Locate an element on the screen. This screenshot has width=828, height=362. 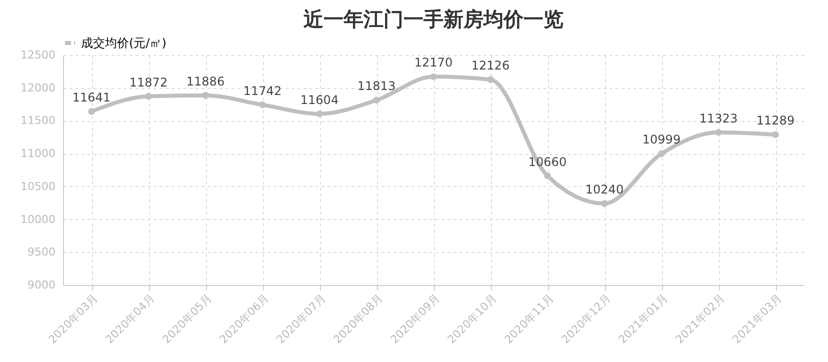
data-label: 11604 is located at coordinates (319, 99).